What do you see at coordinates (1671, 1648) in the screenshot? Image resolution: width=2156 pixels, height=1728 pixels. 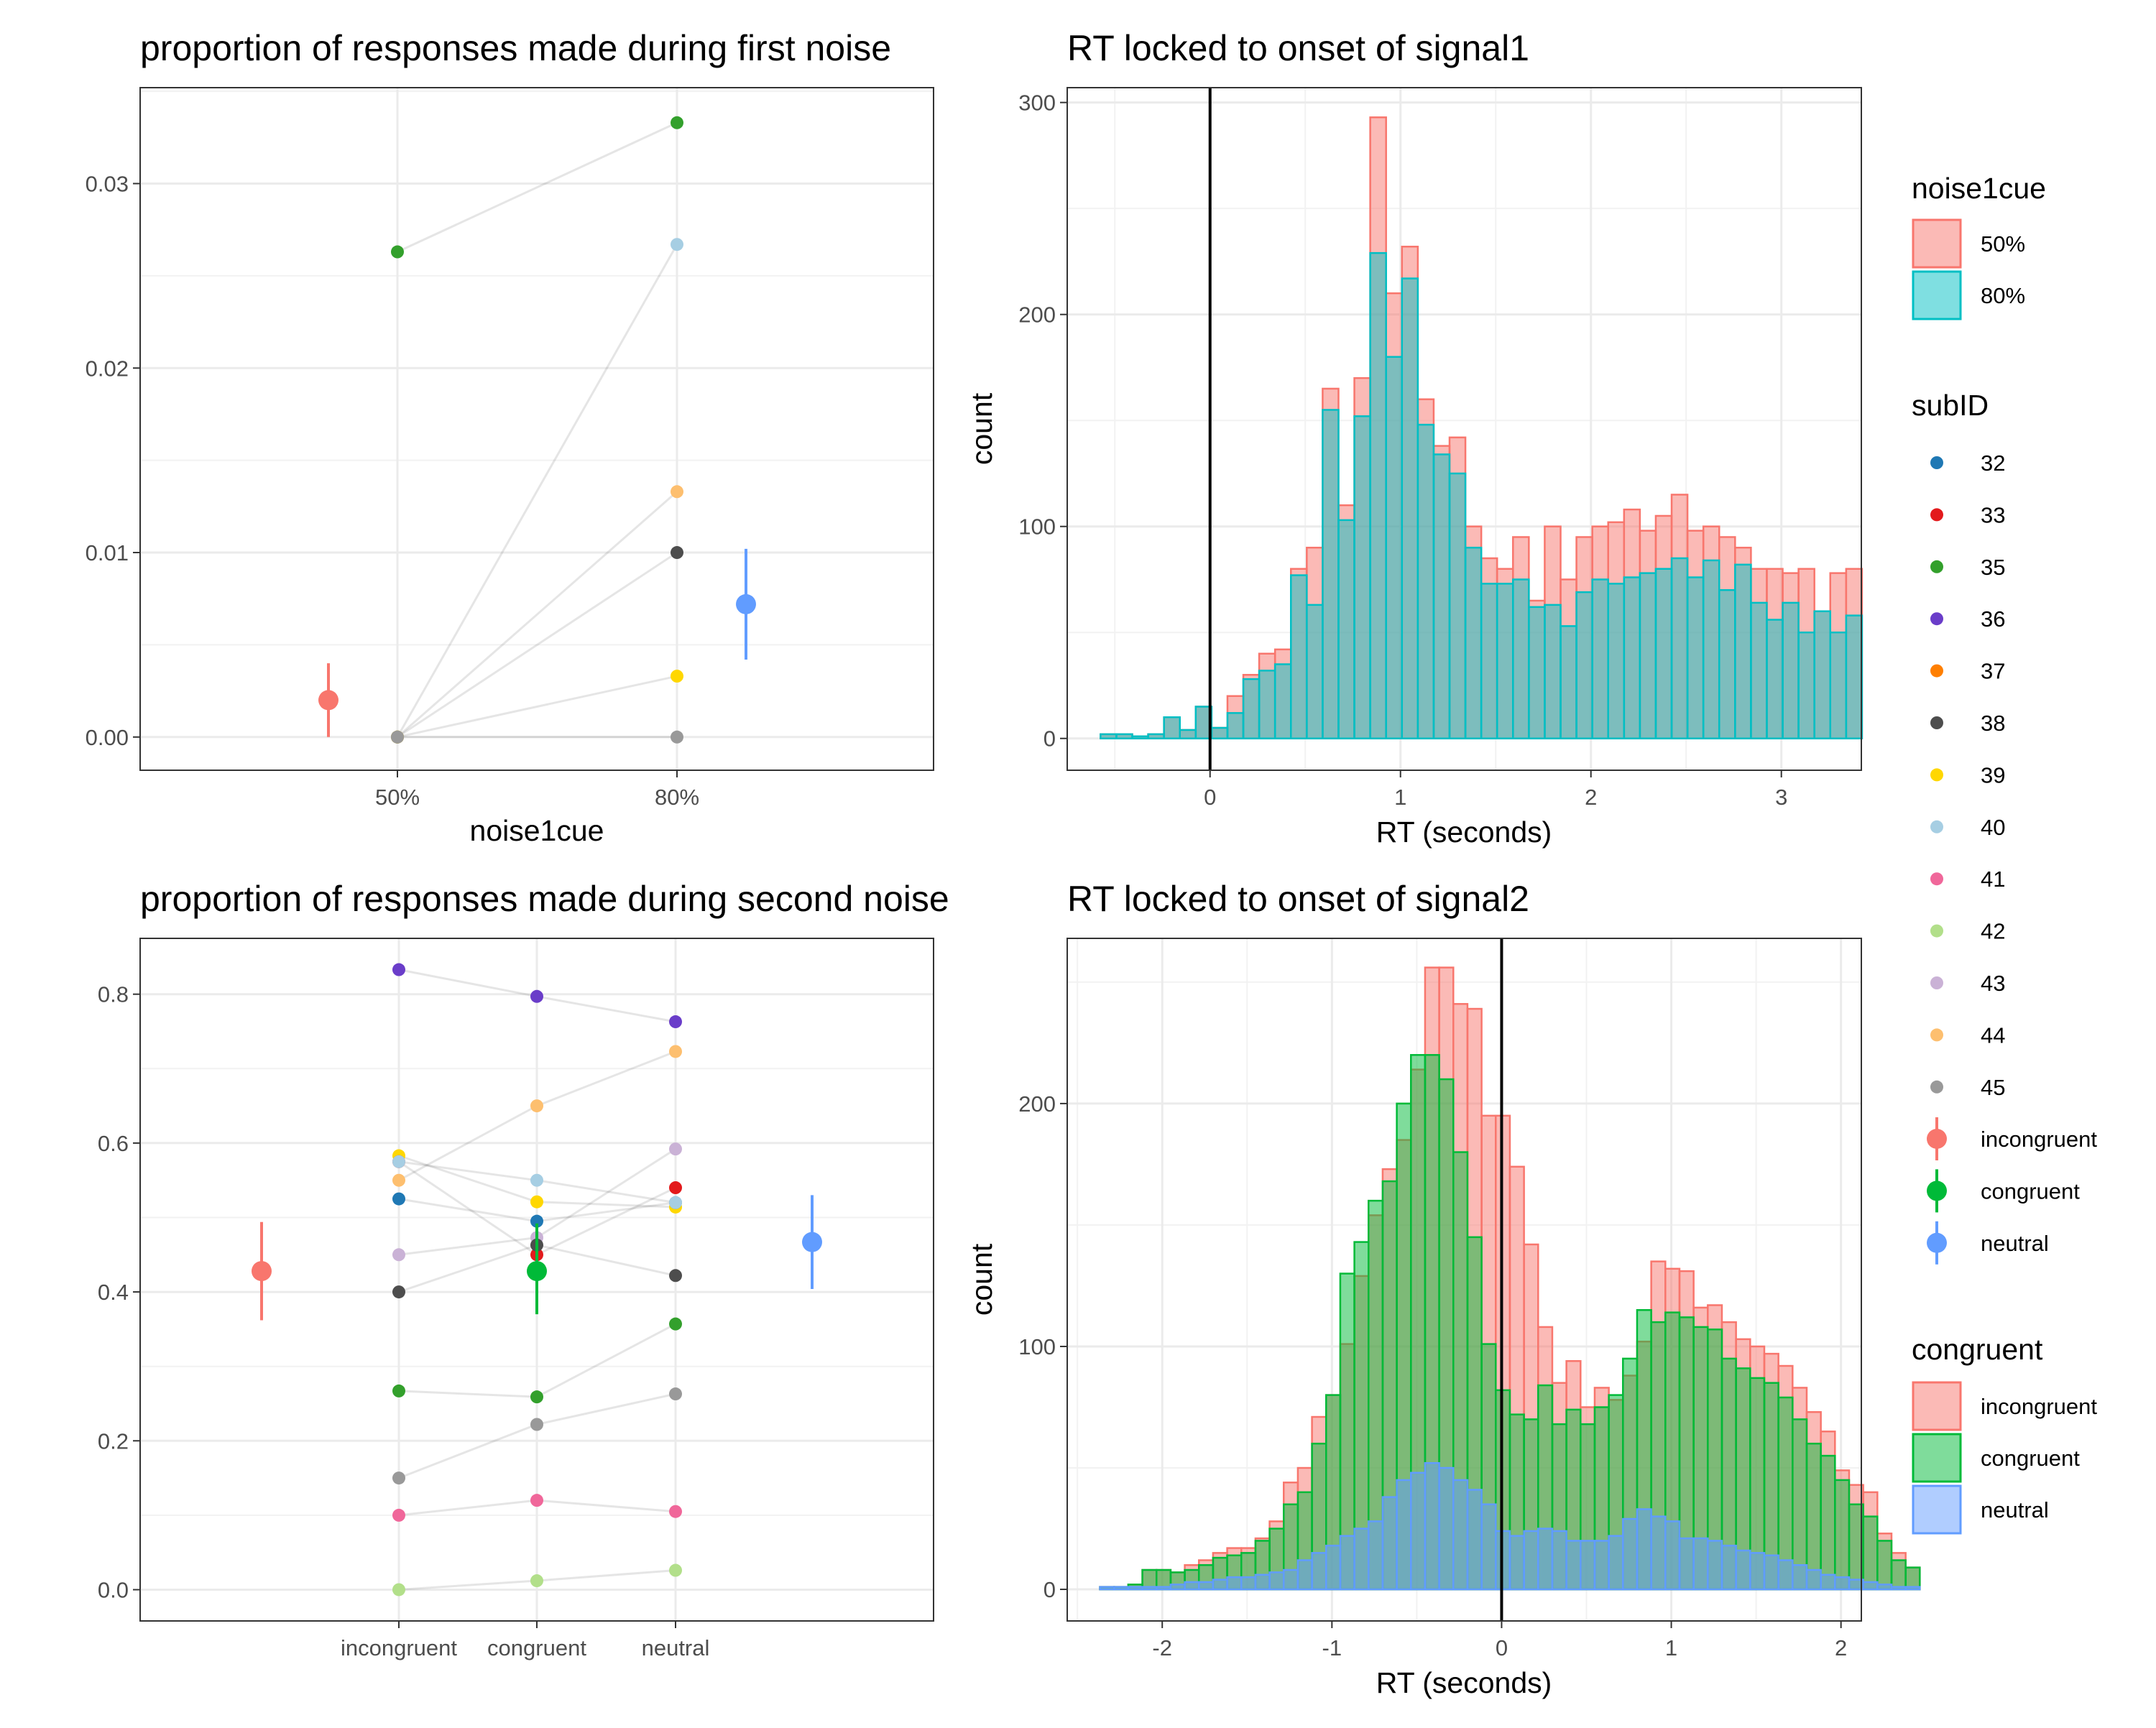 I see `x-tick-label: 1` at bounding box center [1671, 1648].